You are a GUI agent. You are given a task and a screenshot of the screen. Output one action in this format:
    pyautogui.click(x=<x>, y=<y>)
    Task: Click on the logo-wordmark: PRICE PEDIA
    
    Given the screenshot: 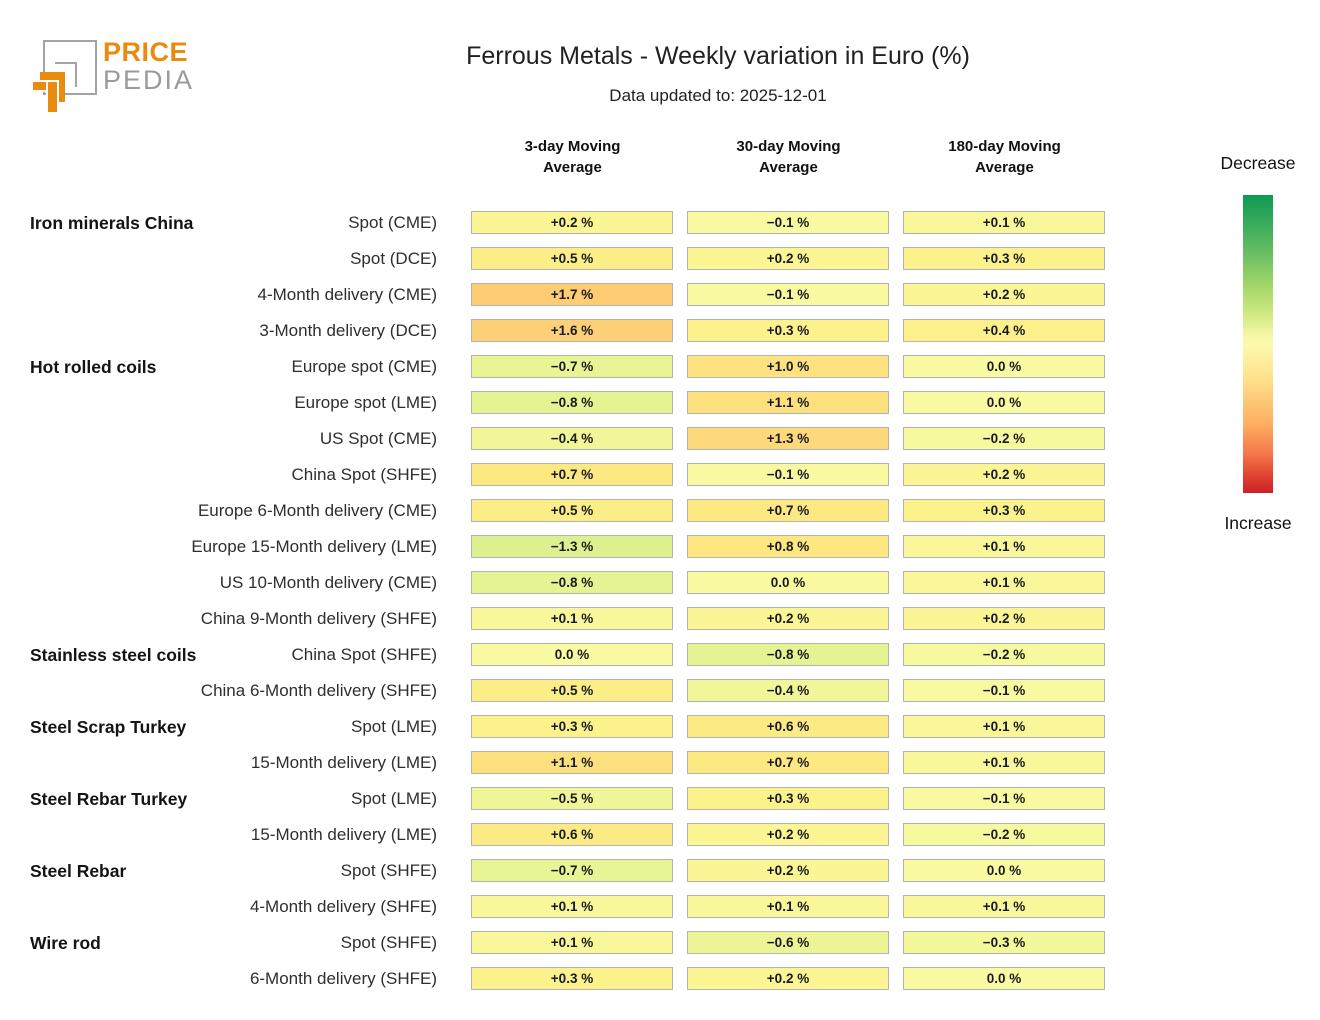 What is the action you would take?
    pyautogui.click(x=148, y=66)
    